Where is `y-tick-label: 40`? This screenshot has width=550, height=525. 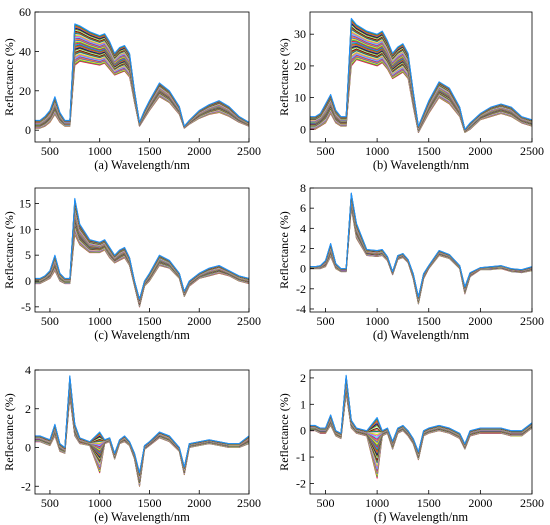 y-tick-label: 40 is located at coordinates (25, 51).